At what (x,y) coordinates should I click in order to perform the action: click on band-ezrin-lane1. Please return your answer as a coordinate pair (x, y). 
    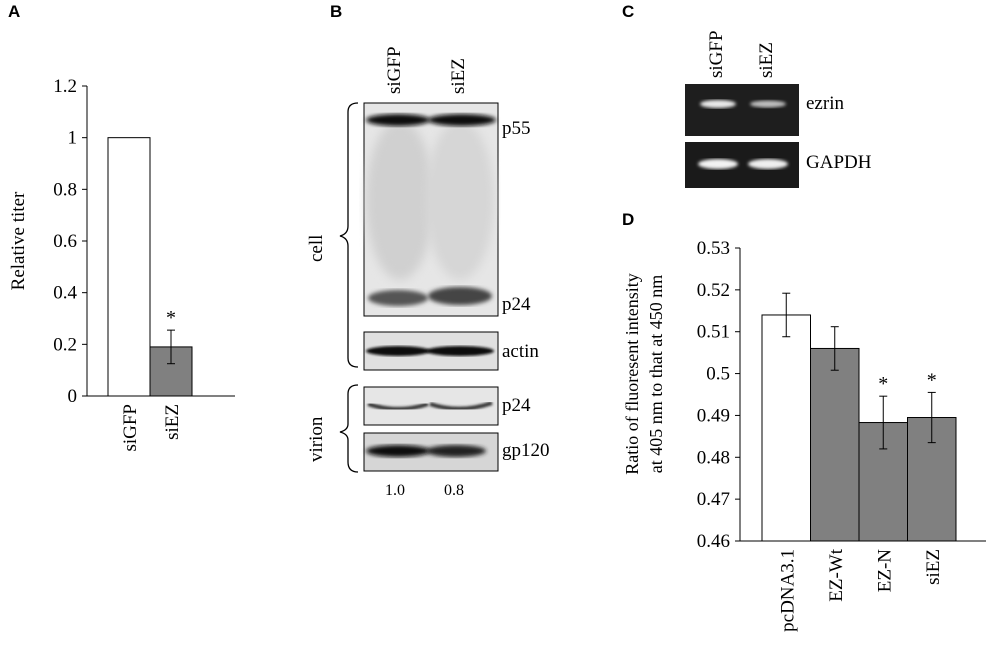
    Looking at the image, I should click on (718, 104).